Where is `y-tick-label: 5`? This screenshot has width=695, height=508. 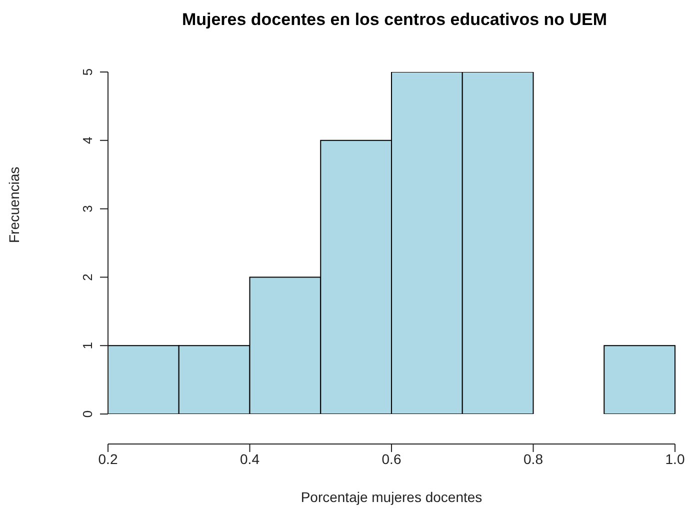 y-tick-label: 5 is located at coordinates (87, 72).